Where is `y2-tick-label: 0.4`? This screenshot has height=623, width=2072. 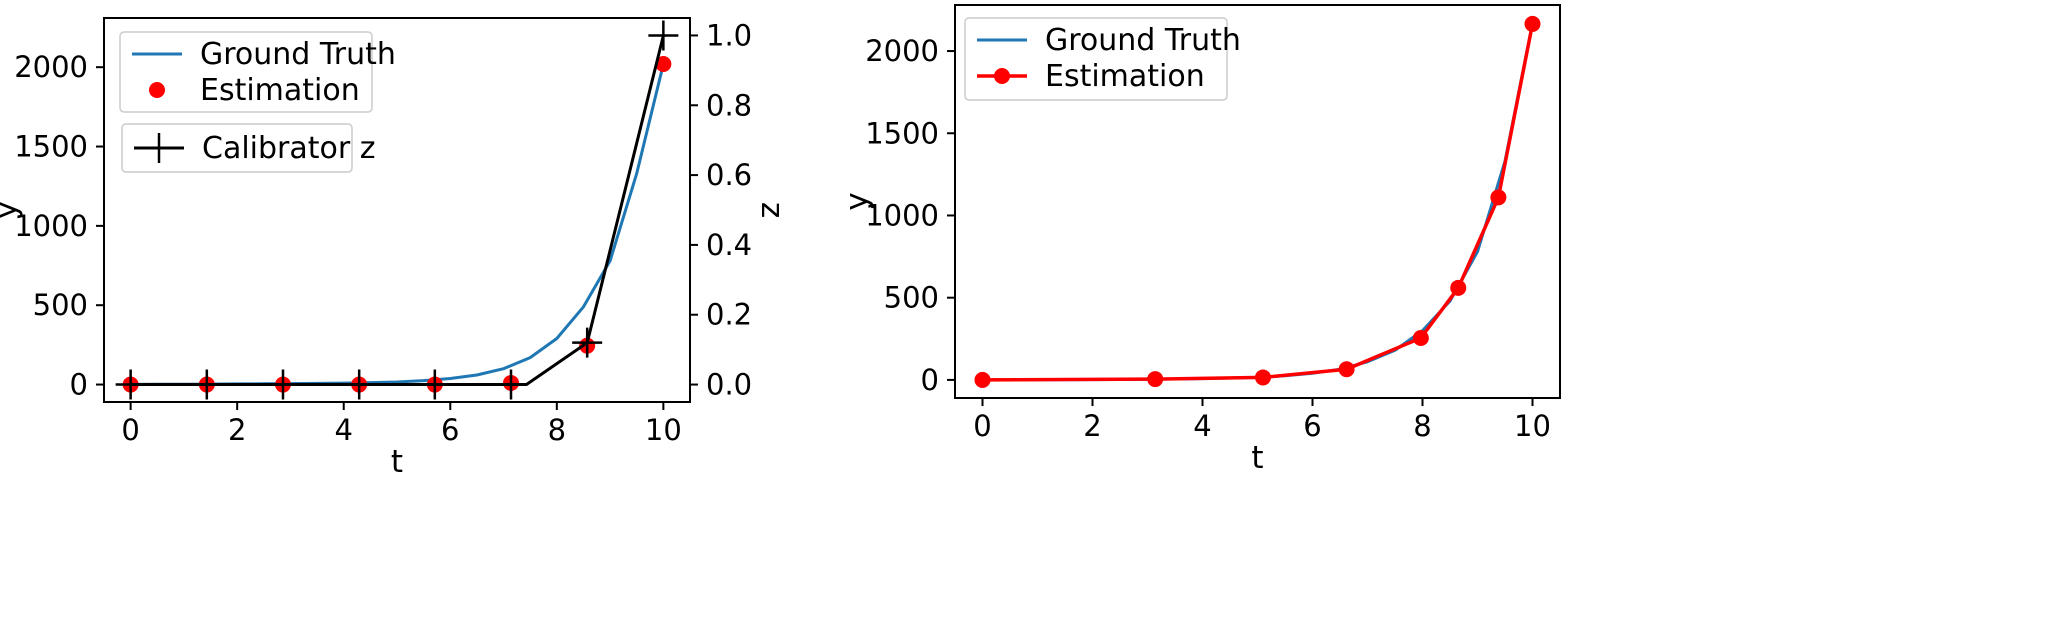 y2-tick-label: 0.4 is located at coordinates (729, 245).